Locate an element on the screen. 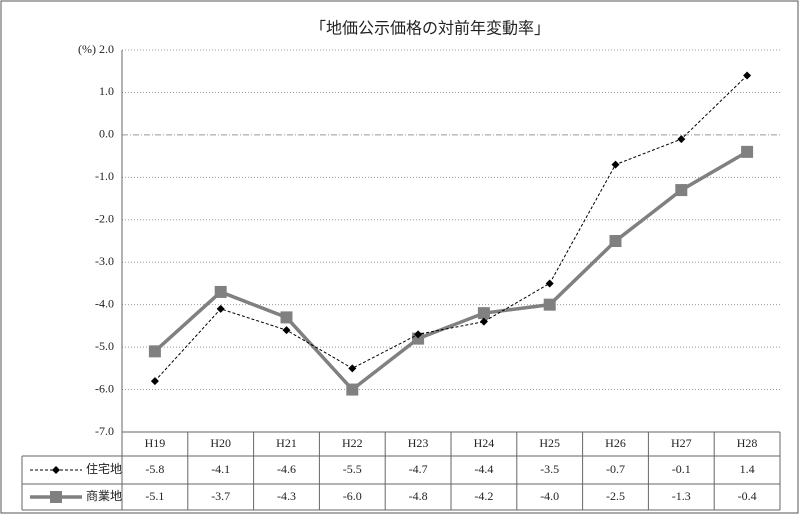  table-value: -4.2 is located at coordinates (483, 496).